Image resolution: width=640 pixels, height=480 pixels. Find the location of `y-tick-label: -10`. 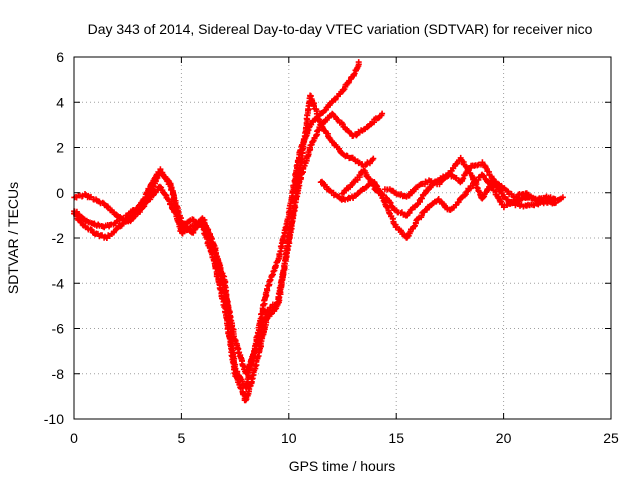

y-tick-label: -10 is located at coordinates (54, 419).